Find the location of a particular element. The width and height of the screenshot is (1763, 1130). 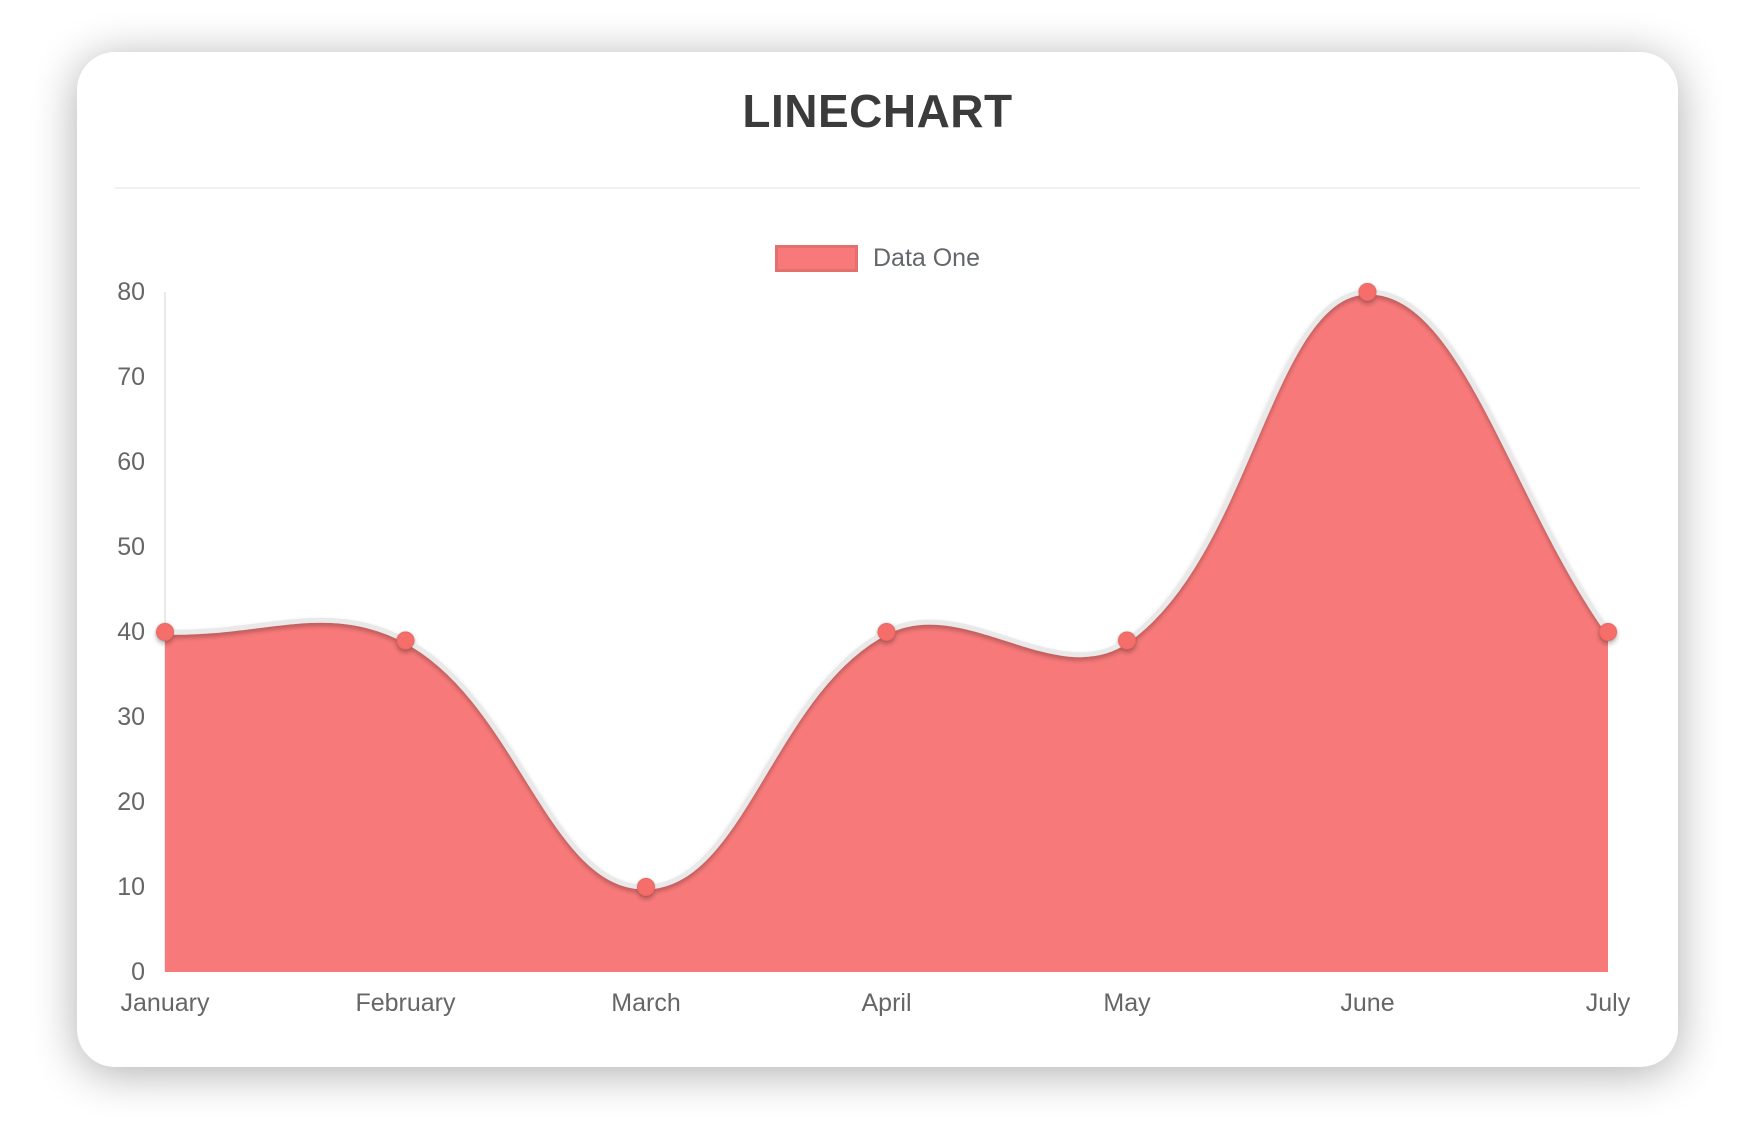

legend-label: Data One is located at coordinates (926, 258).